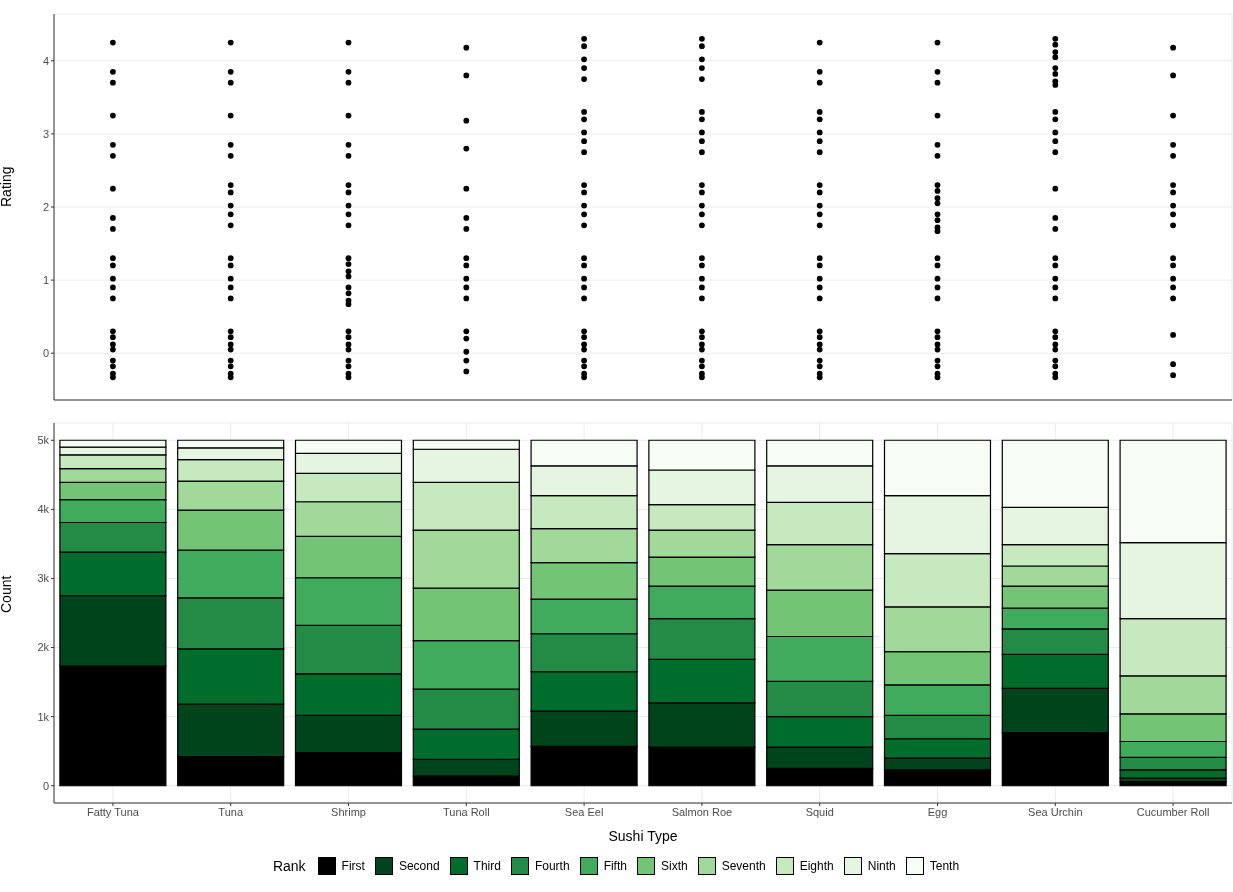 The height and width of the screenshot is (892, 1233). Describe the element at coordinates (353, 866) in the screenshot. I see `legend-label: First` at that location.